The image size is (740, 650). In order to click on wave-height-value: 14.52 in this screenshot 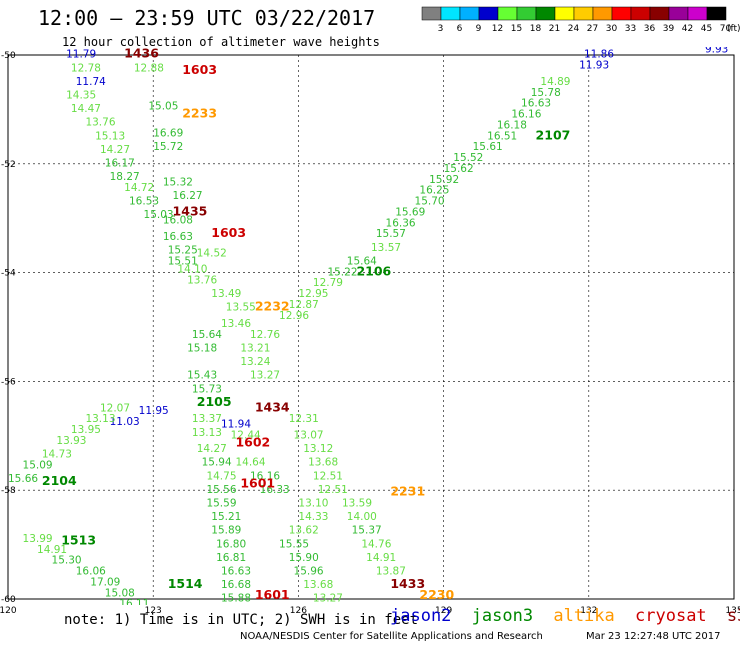, I will do `click(212, 253)`.